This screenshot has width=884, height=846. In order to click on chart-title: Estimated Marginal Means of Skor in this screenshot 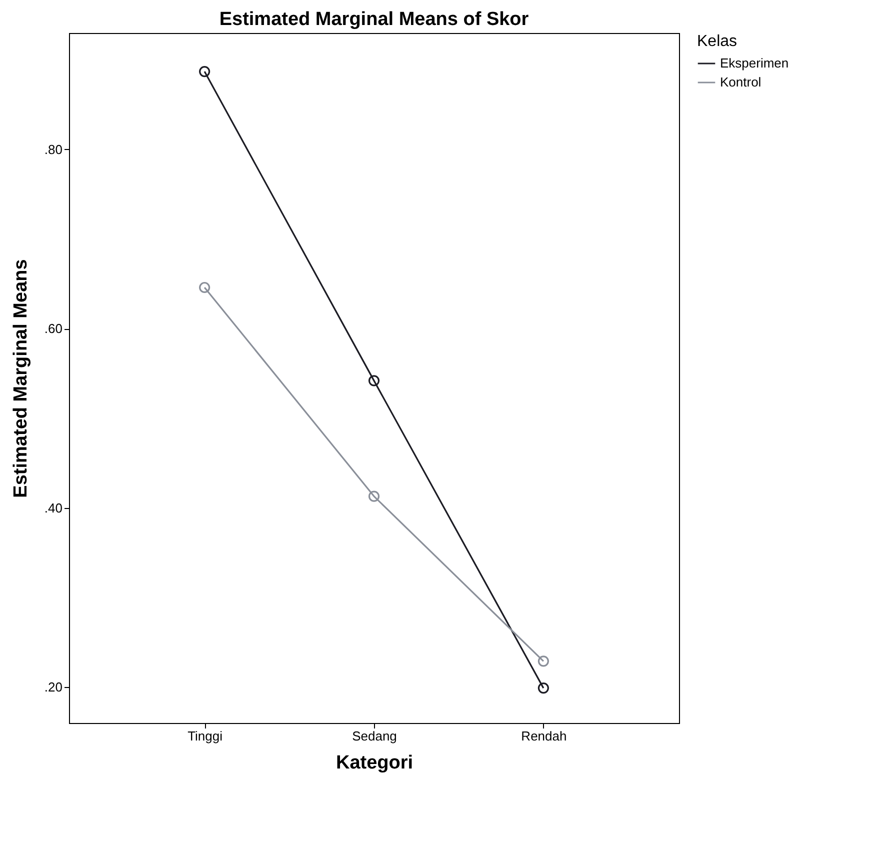, I will do `click(374, 19)`.